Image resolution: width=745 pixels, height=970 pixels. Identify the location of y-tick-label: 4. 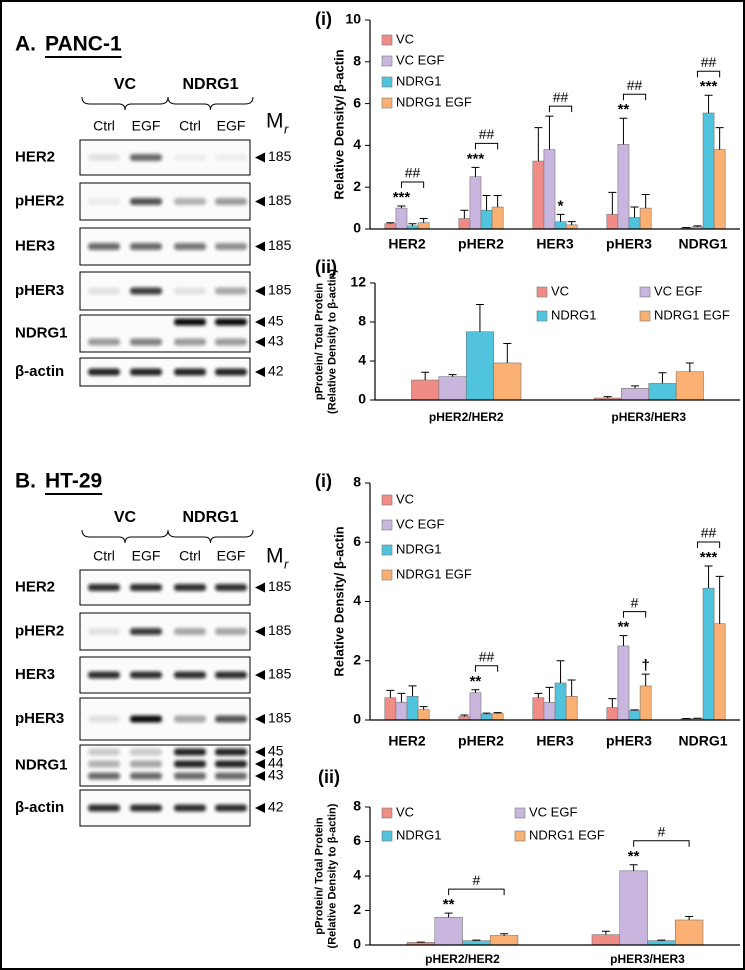
(357, 144).